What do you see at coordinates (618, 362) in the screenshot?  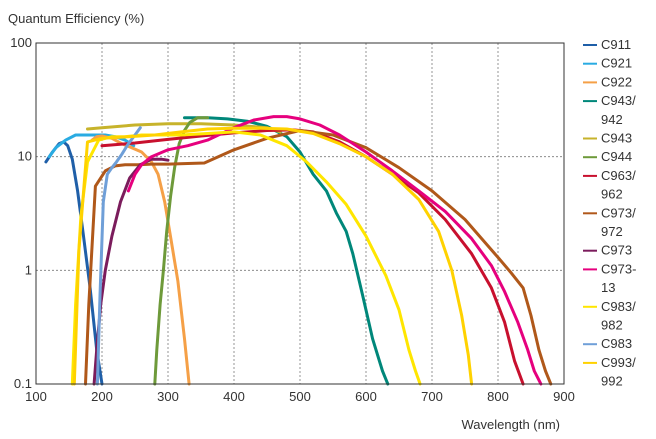 I see `legend-label: C993/` at bounding box center [618, 362].